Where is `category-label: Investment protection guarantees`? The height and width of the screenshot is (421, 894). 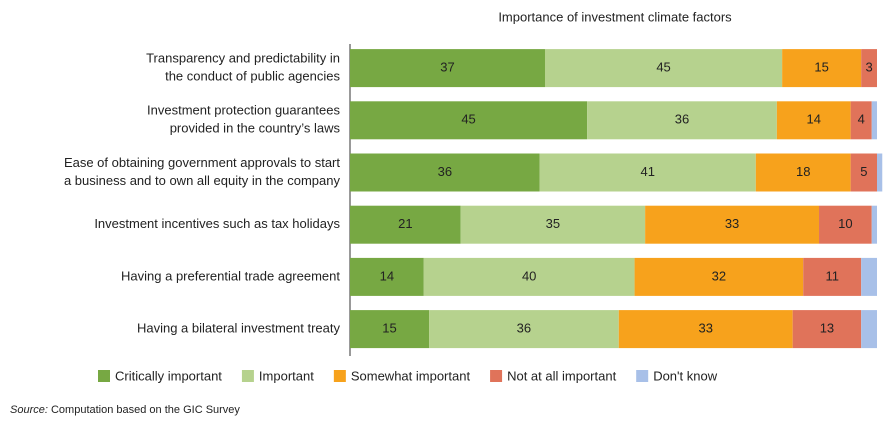 category-label: Investment protection guarantees is located at coordinates (243, 110).